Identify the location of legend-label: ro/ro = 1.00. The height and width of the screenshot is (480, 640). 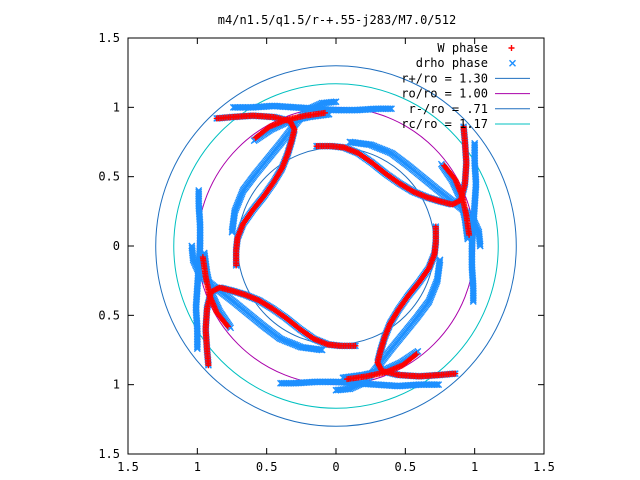
(444, 94).